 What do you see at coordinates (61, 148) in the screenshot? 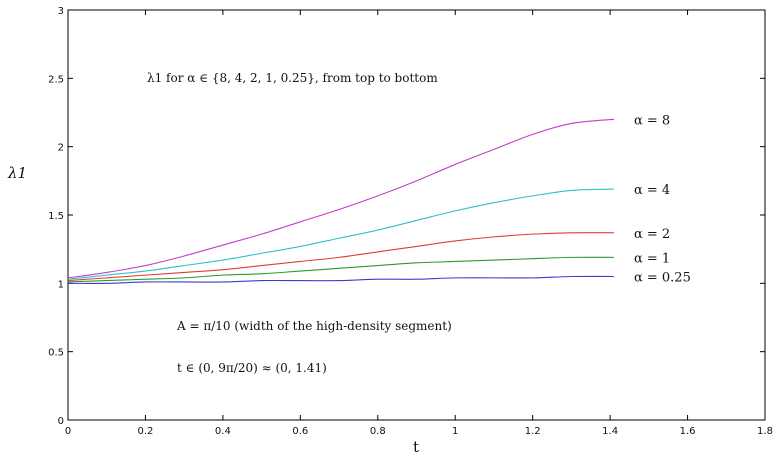
I see `y-tick-label: 2` at bounding box center [61, 148].